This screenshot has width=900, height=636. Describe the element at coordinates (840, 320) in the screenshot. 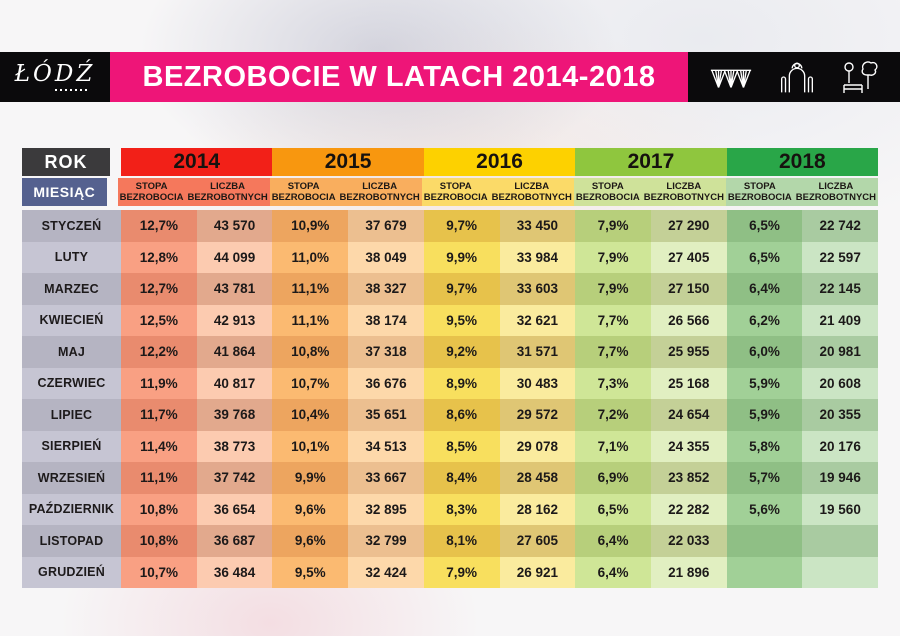

I see `cell-2018-liczba: 21 409` at that location.